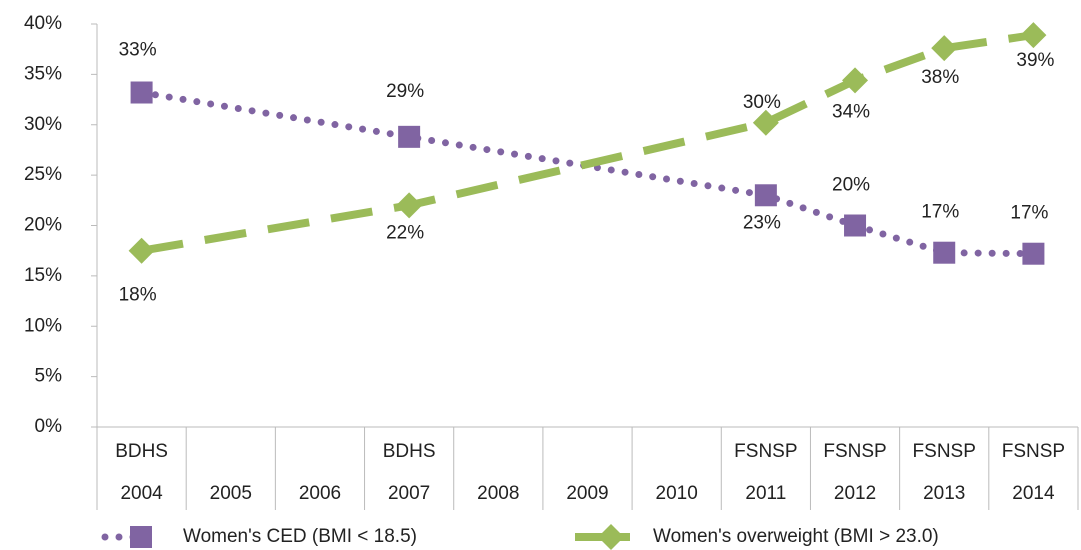 The width and height of the screenshot is (1081, 550). Describe the element at coordinates (138, 50) in the screenshot. I see `data-label: 33%` at that location.